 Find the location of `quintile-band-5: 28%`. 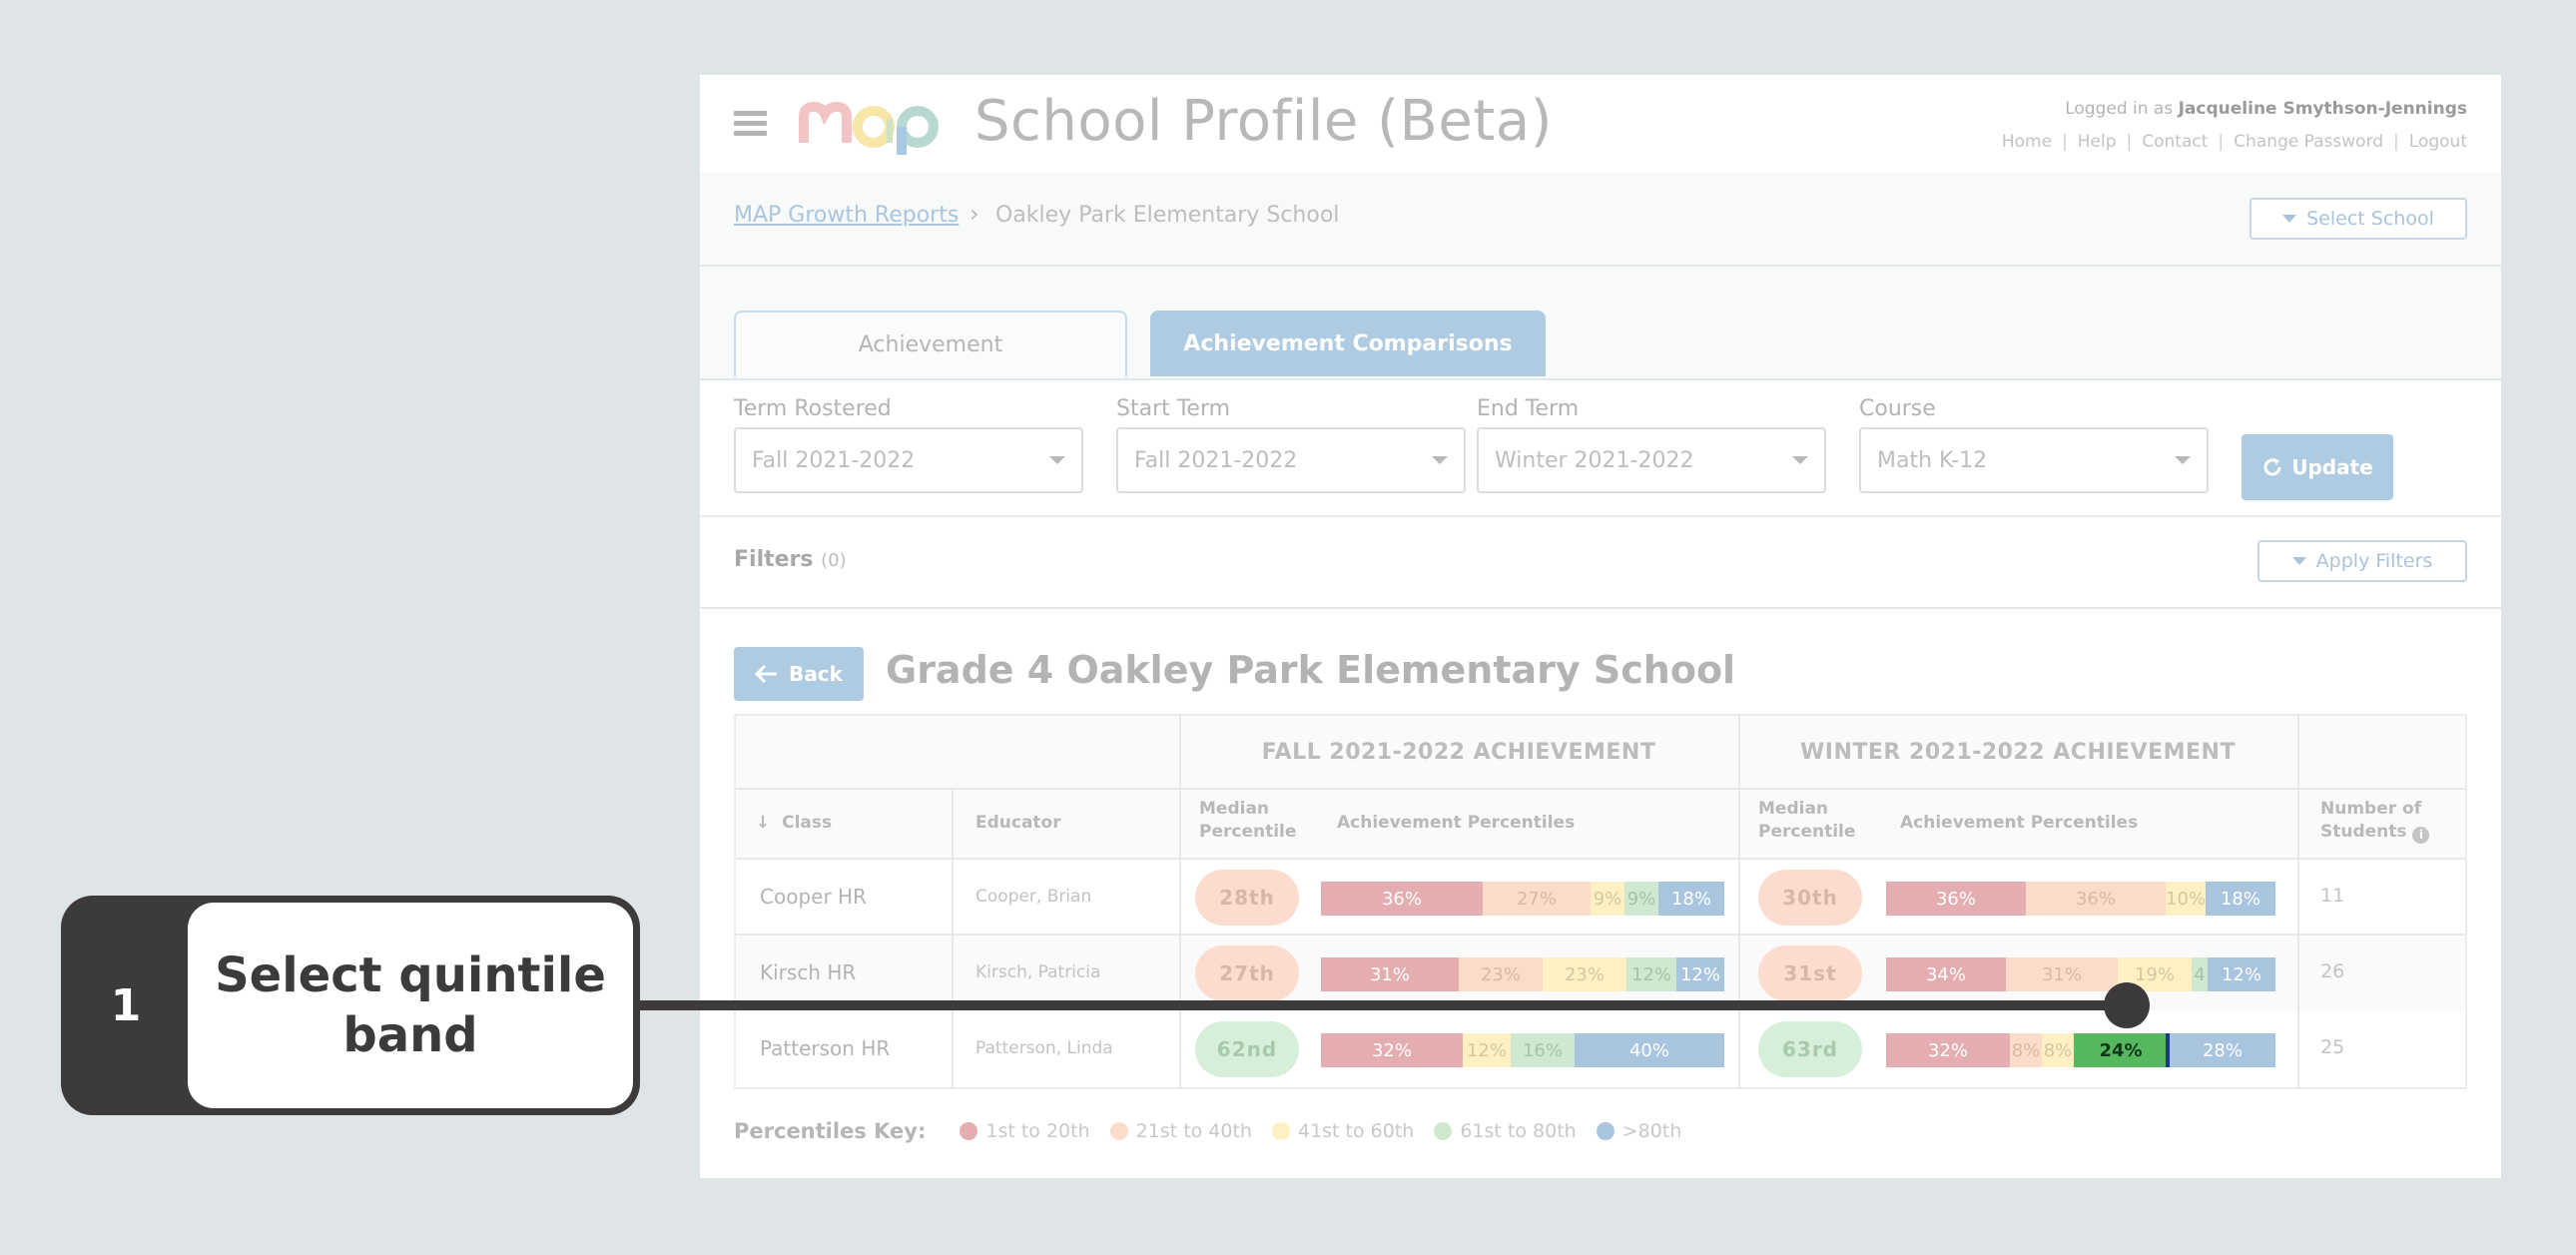

quintile-band-5: 28% is located at coordinates (2222, 1050).